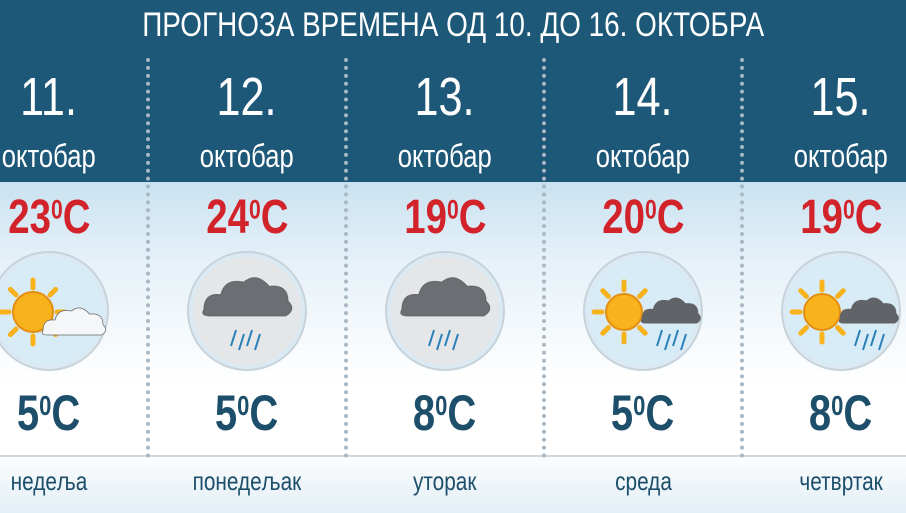 This screenshot has width=906, height=513. I want to click on weekday: уторак, so click(445, 481).